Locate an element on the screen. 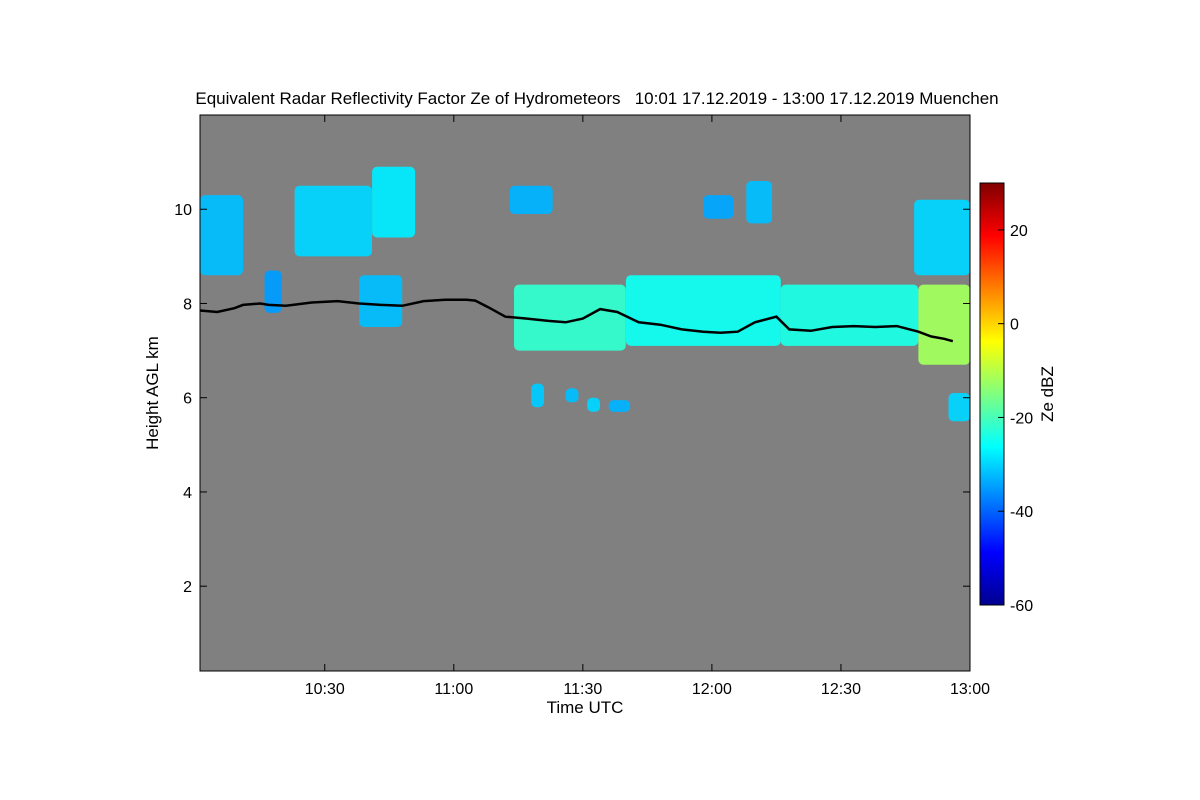 Image resolution: width=1200 pixels, height=800 pixels. echo-region-main-layer-west is located at coordinates (570, 317).